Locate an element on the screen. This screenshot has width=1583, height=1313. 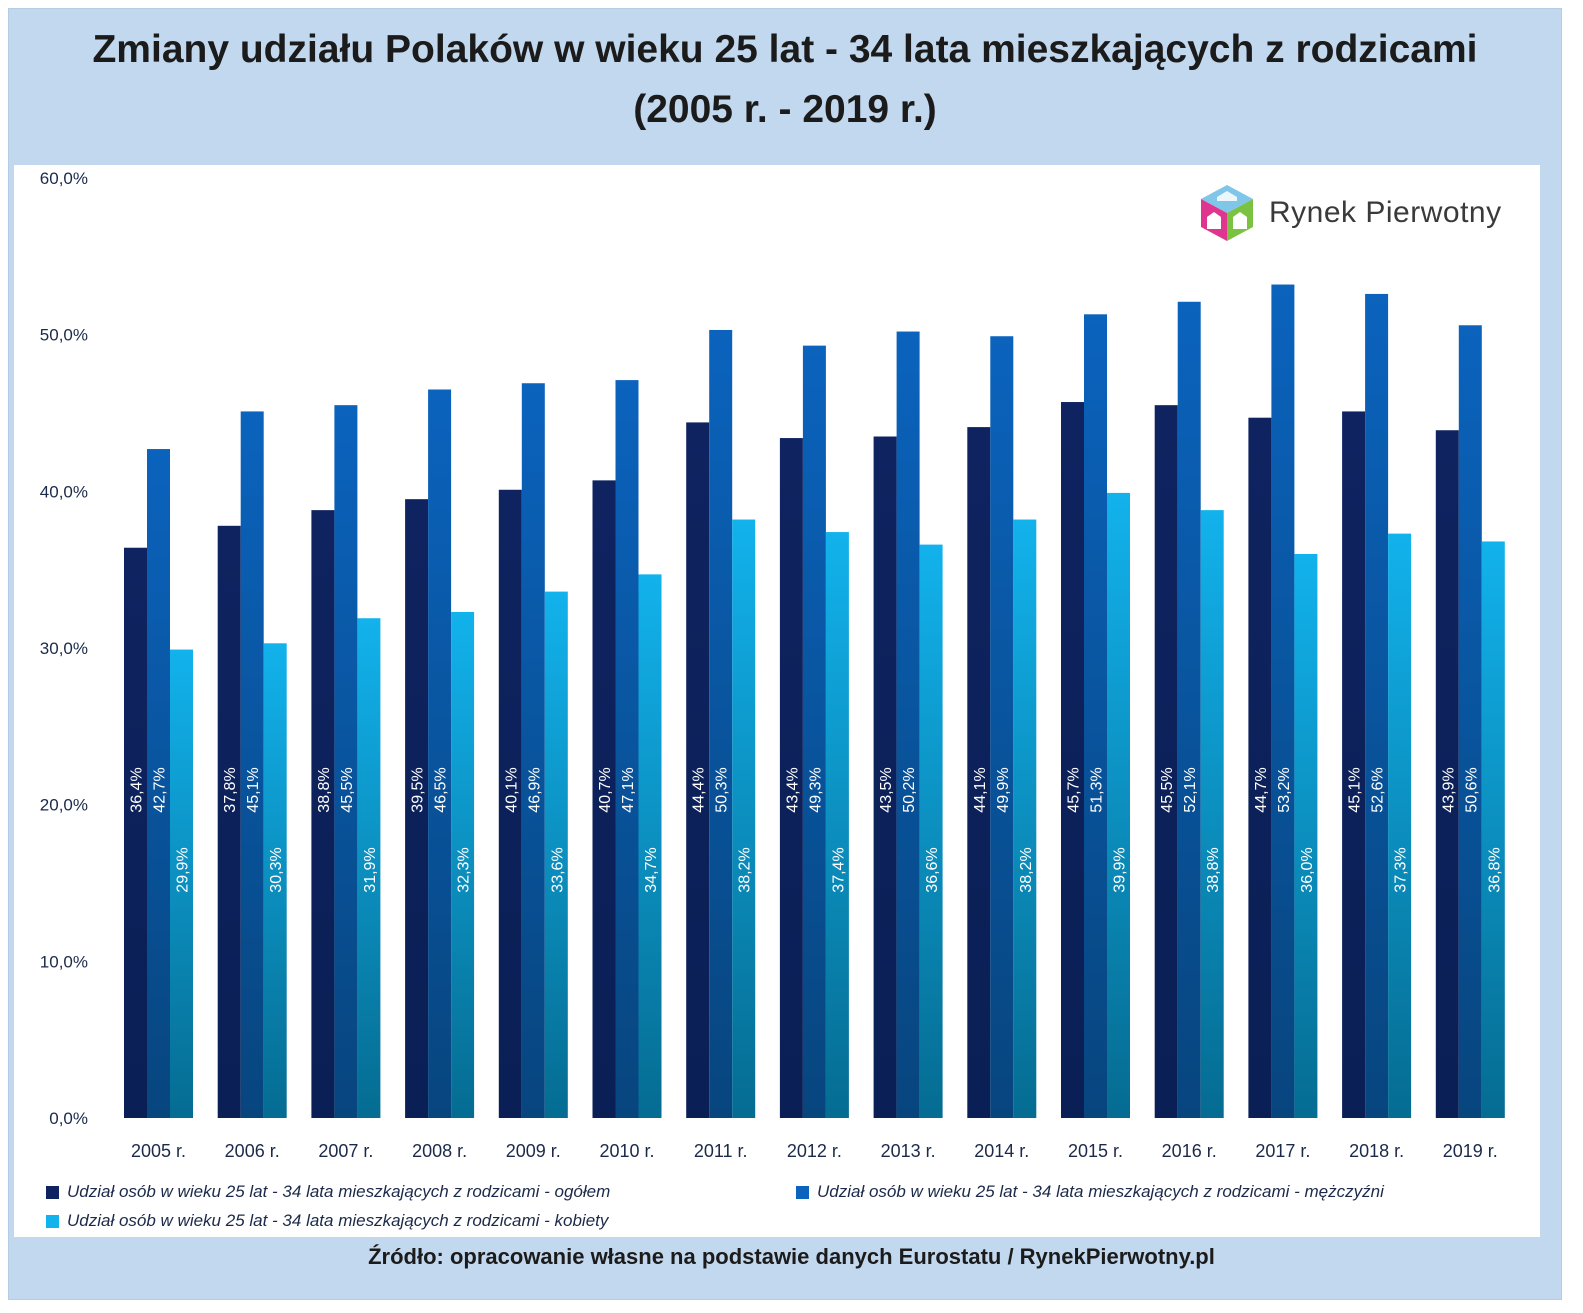
bar-mezczyzni-2013 is located at coordinates (908, 724).